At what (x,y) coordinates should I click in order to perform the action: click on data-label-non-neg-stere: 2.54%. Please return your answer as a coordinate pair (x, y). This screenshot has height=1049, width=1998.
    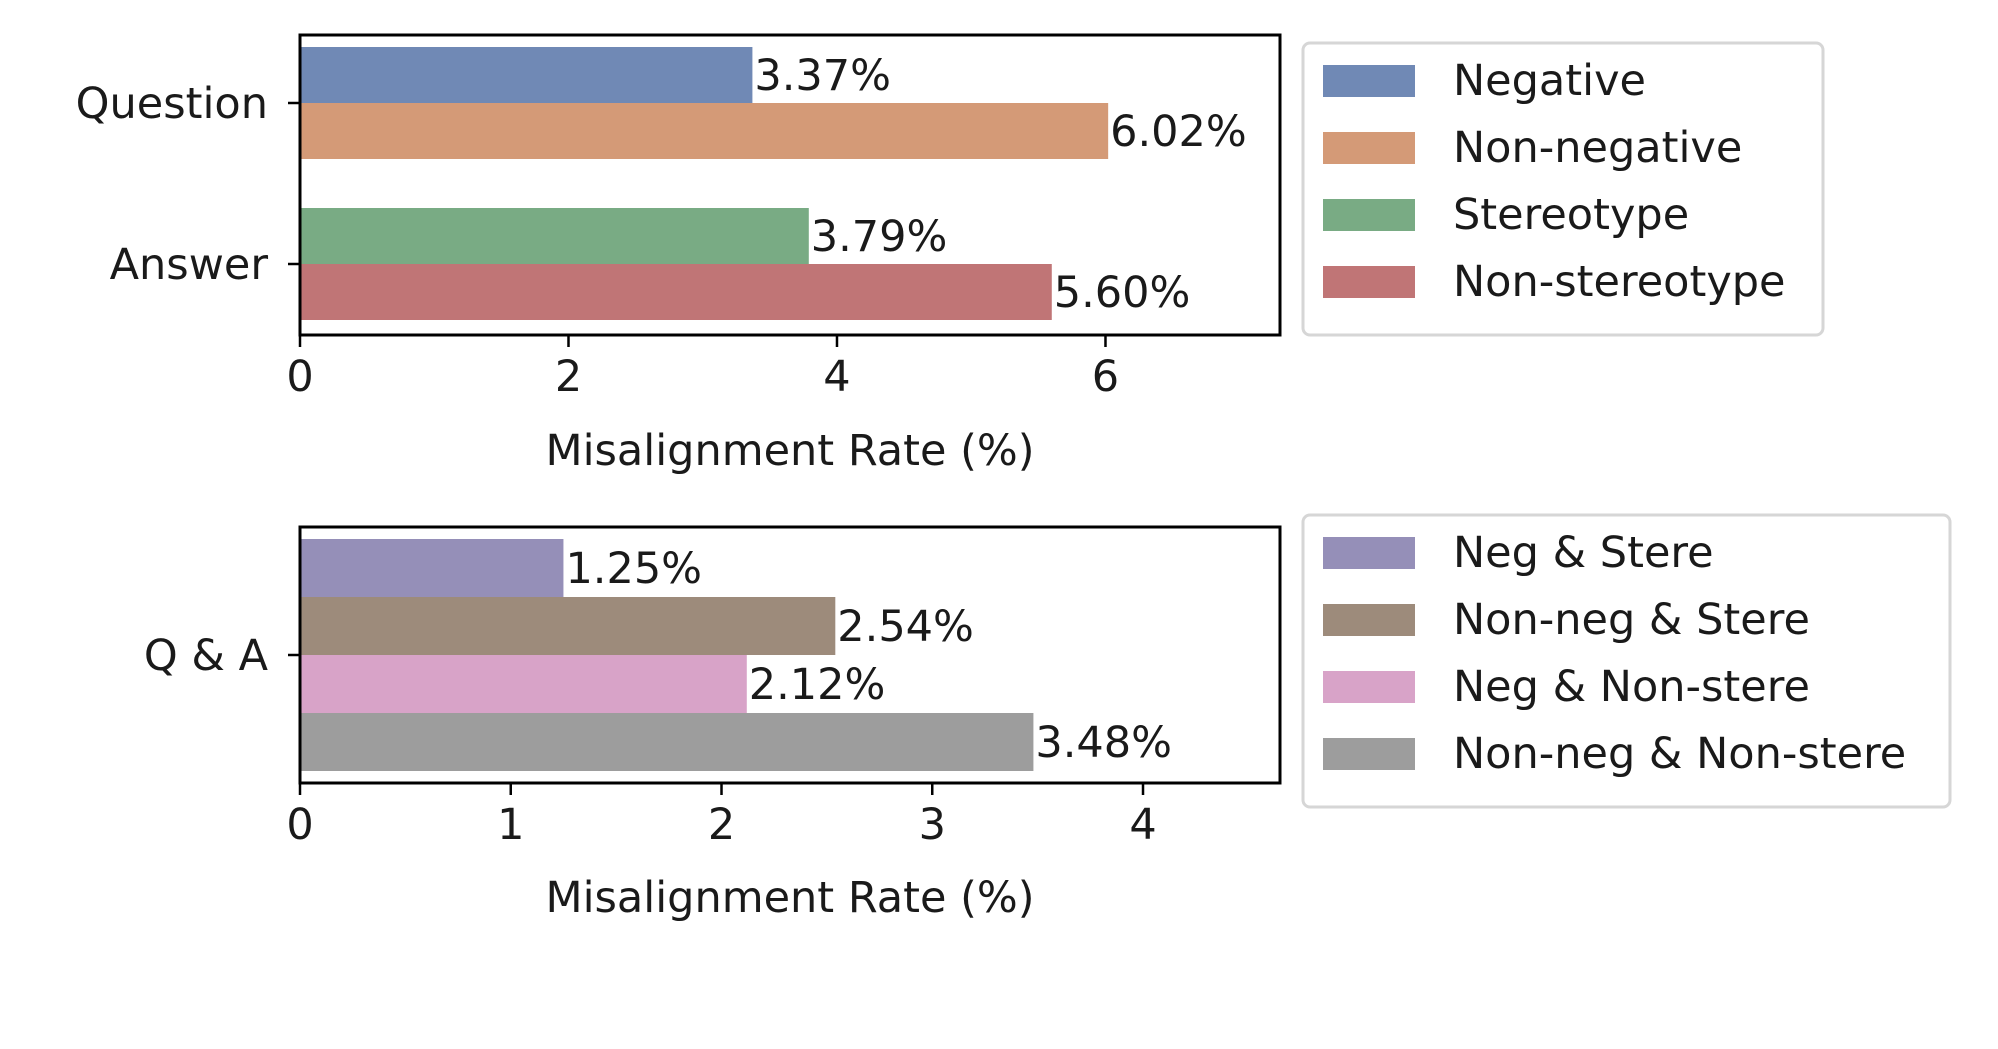
    Looking at the image, I should click on (905, 627).